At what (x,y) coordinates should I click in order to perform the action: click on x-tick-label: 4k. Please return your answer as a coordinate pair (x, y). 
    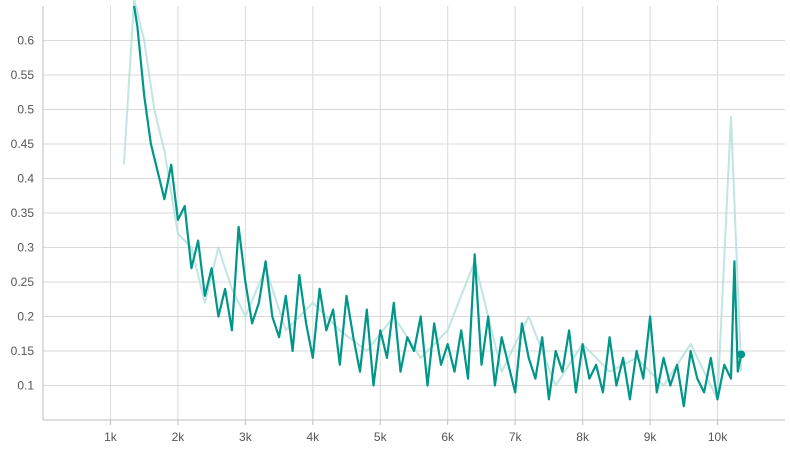
    Looking at the image, I should click on (313, 437).